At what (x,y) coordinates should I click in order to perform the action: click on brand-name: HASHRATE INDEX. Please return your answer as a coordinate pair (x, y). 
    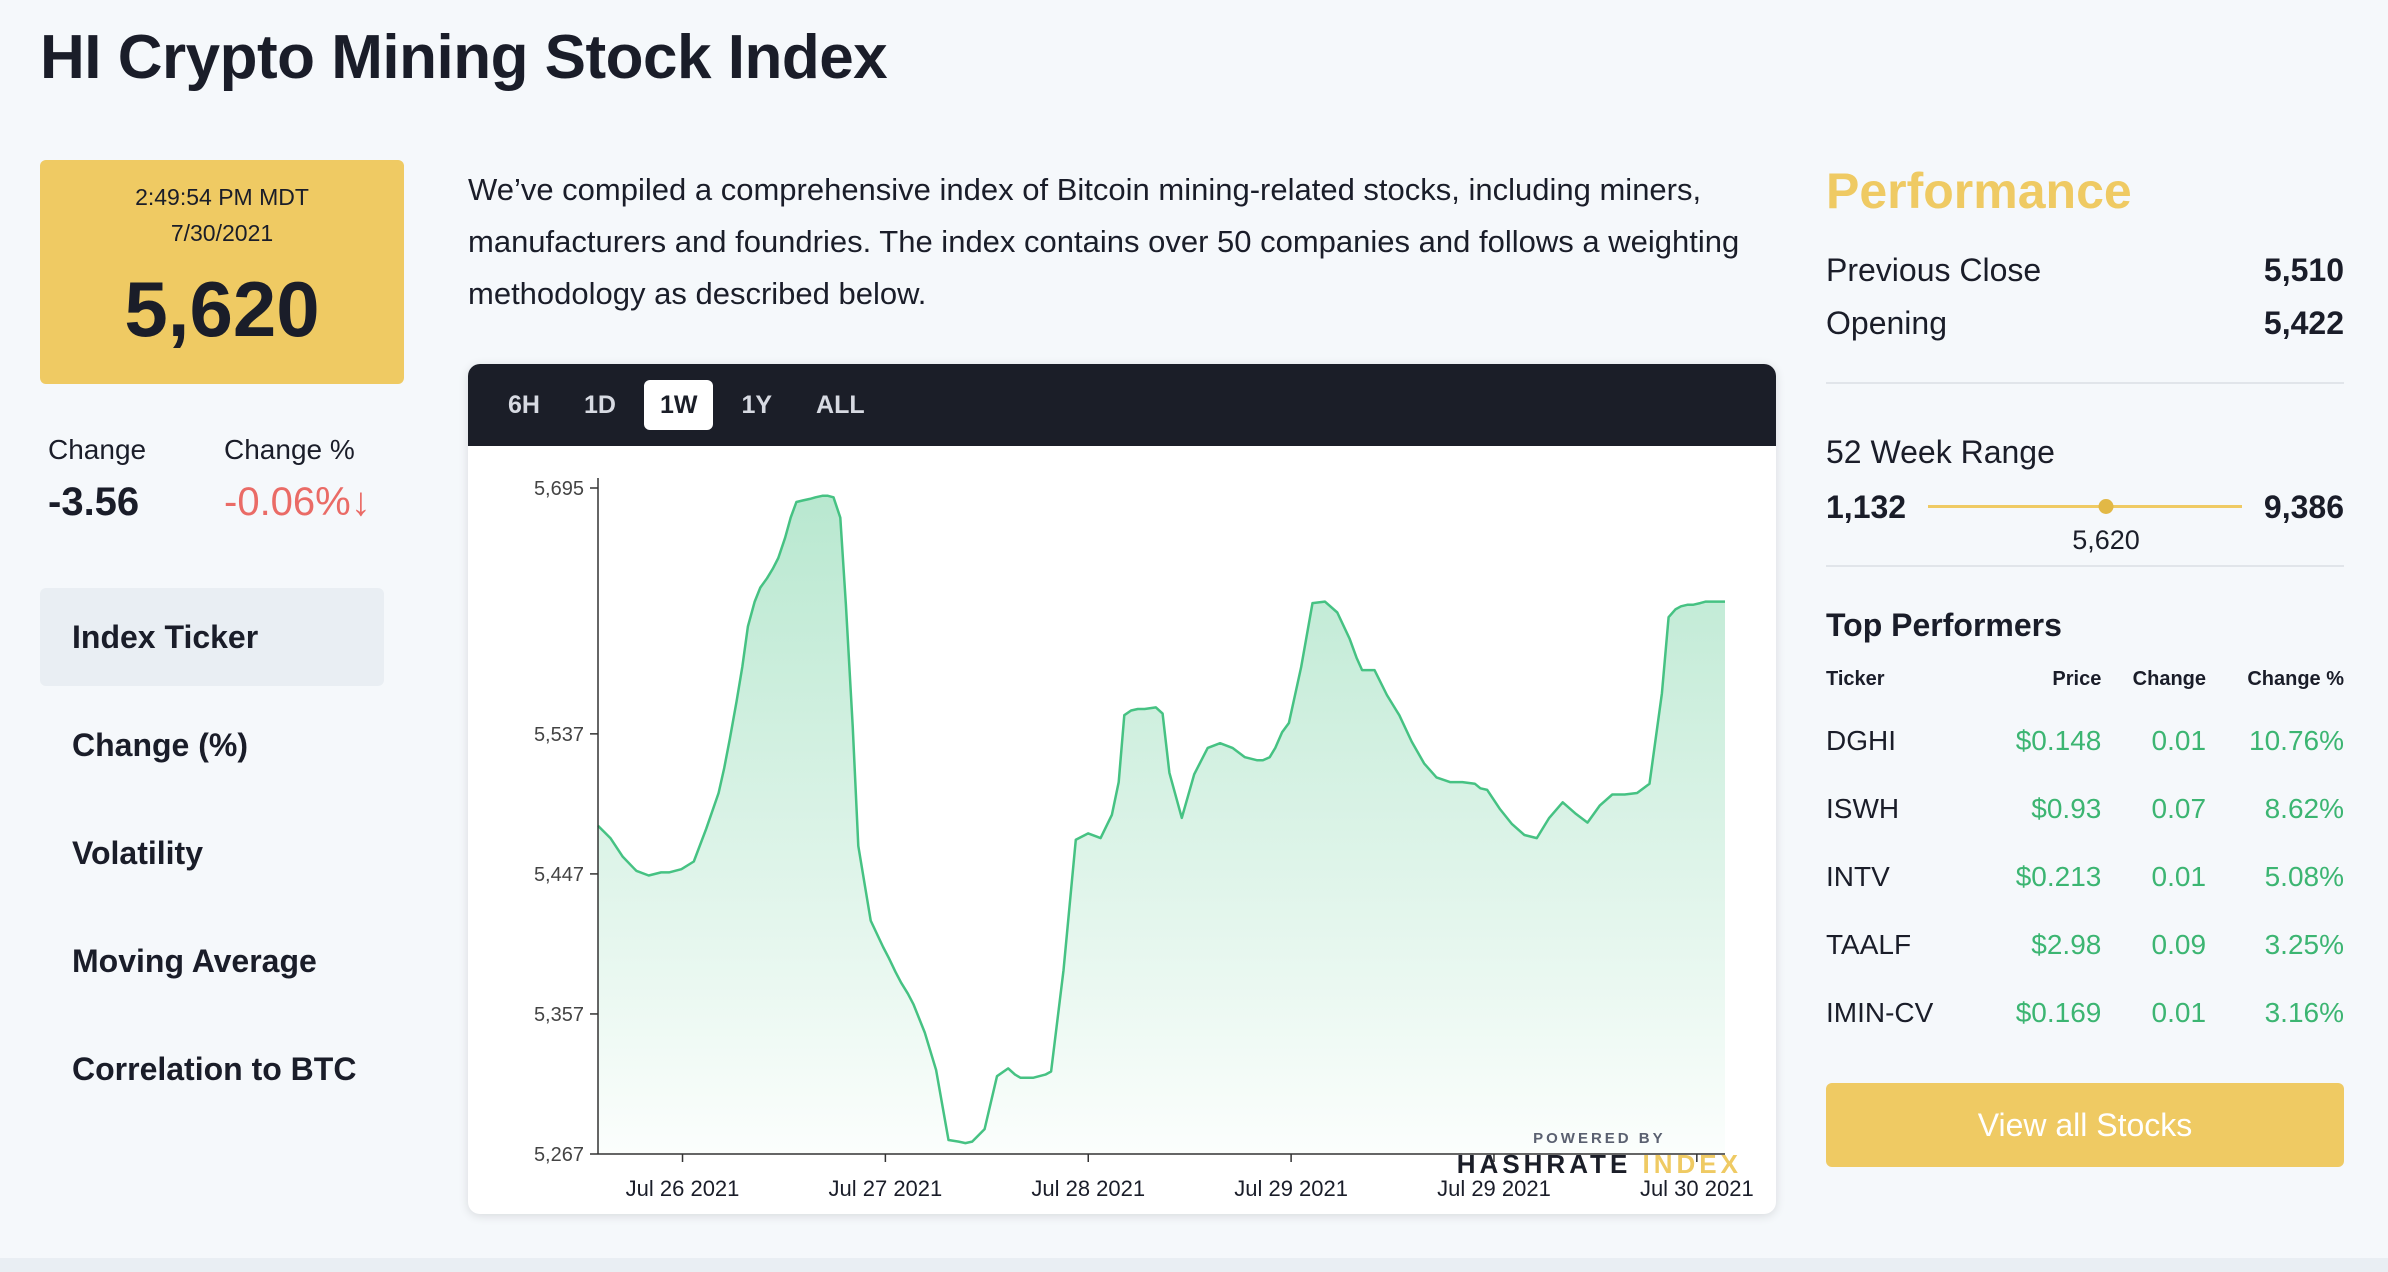
    Looking at the image, I should click on (1599, 1164).